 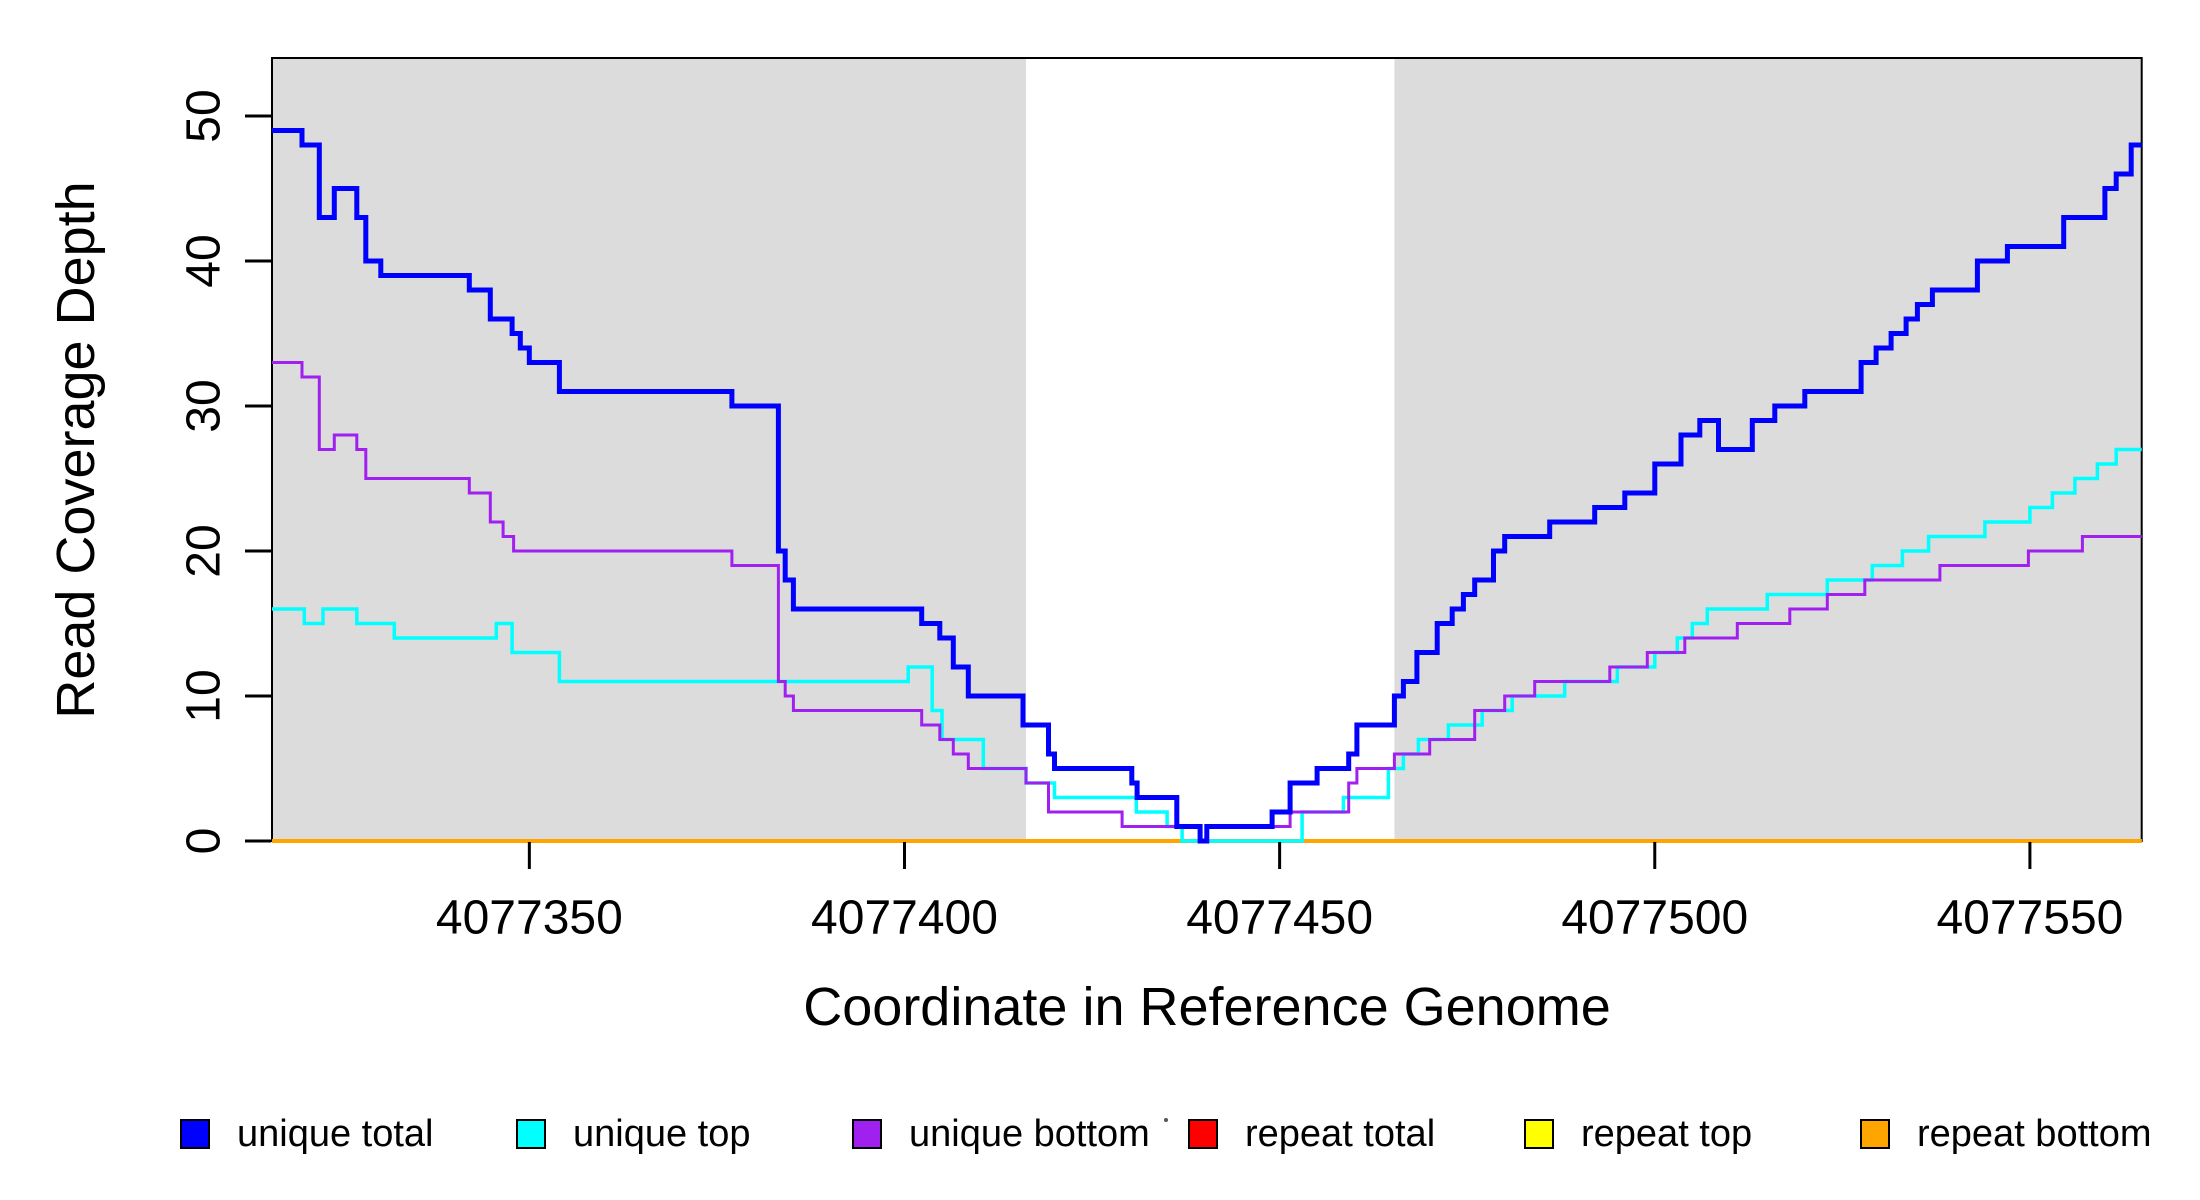 What do you see at coordinates (1667, 1133) in the screenshot?
I see `legend-label-repeat-top: repeat top` at bounding box center [1667, 1133].